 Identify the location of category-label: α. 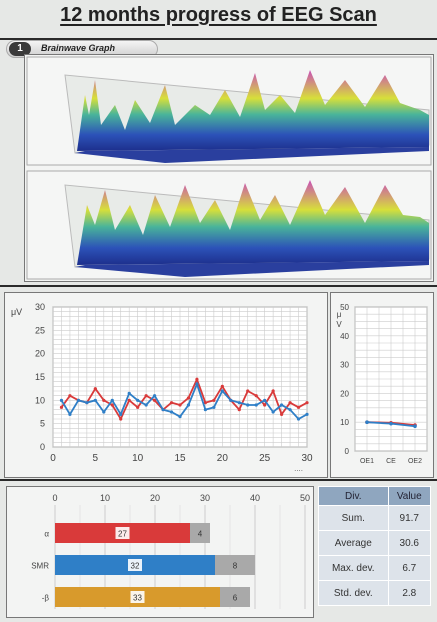
(46, 534).